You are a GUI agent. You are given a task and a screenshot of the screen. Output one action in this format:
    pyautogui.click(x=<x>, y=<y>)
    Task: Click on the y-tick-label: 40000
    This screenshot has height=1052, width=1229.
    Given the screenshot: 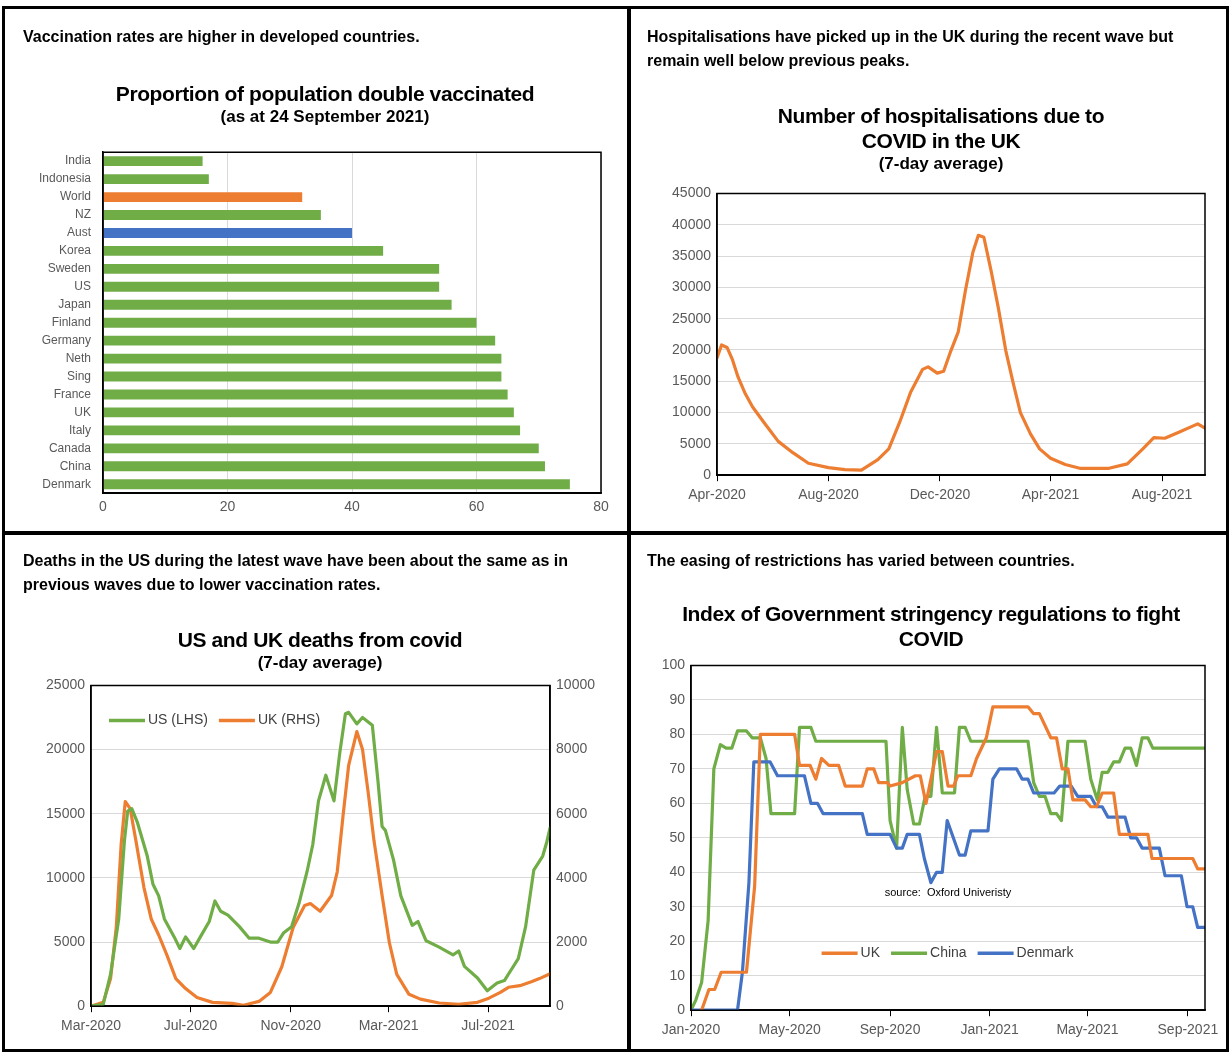 What is the action you would take?
    pyautogui.click(x=692, y=223)
    